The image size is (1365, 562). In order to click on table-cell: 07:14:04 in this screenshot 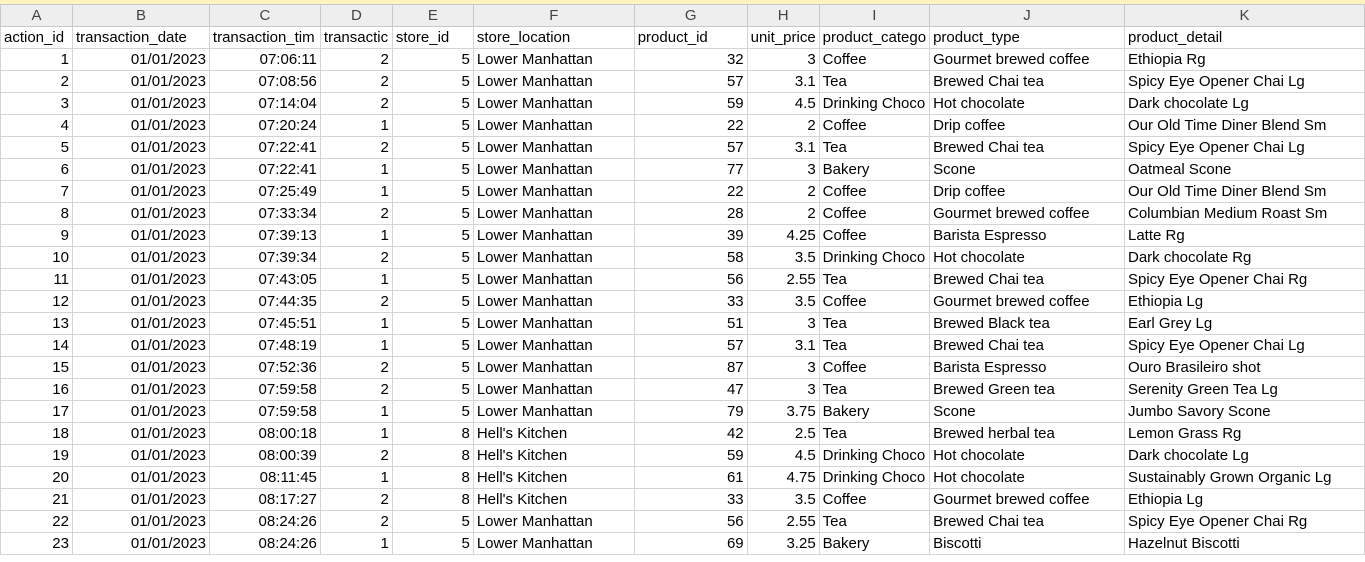, I will do `click(264, 103)`.